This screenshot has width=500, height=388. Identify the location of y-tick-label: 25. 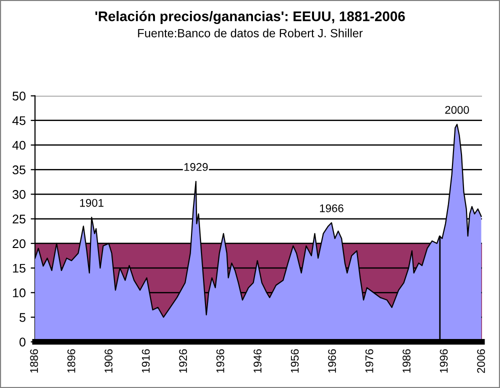
(19, 219).